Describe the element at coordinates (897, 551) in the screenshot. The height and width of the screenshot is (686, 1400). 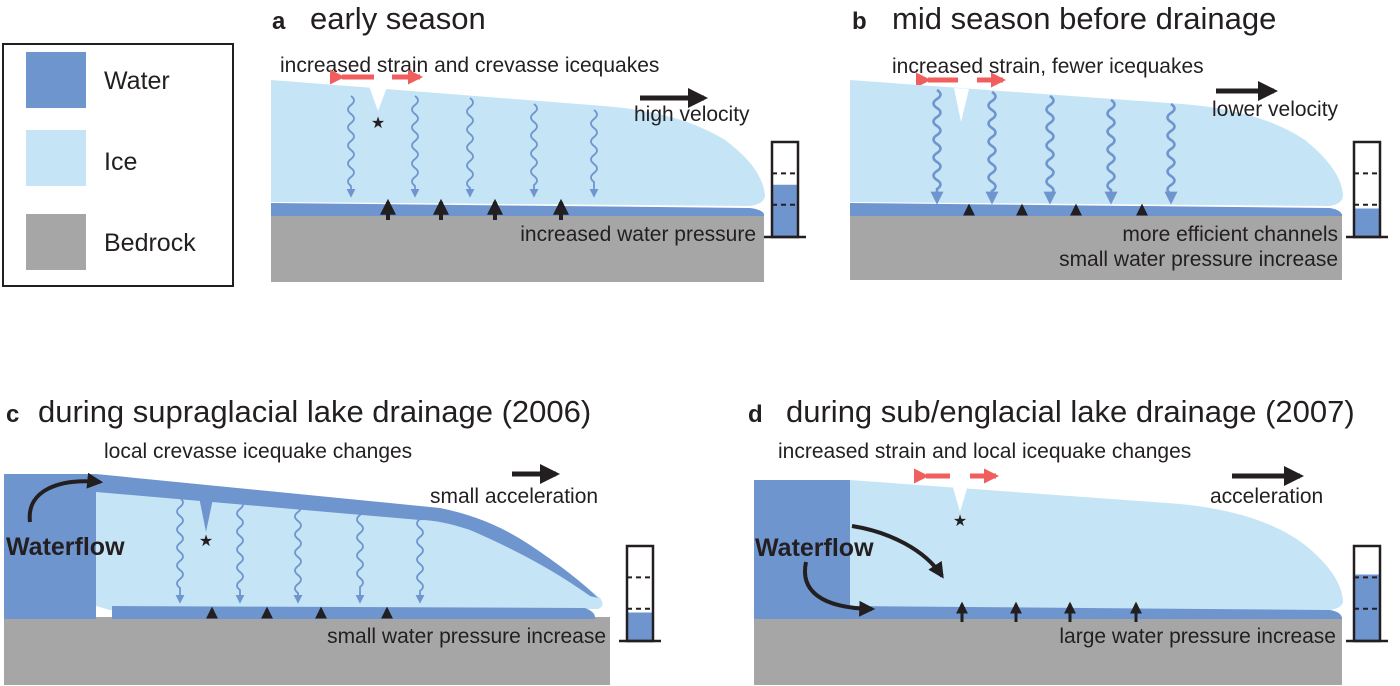
I see `englacial-flow-arrow` at that location.